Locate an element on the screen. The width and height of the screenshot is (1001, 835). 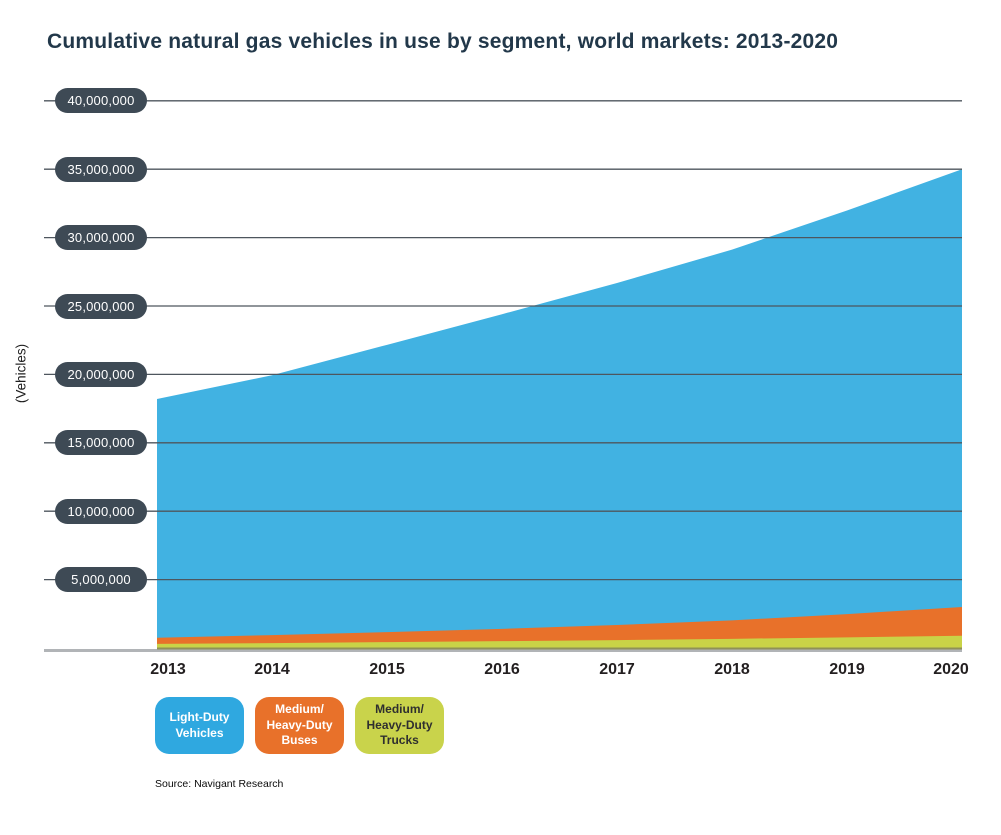
x-axis-label: 2016 is located at coordinates (502, 669).